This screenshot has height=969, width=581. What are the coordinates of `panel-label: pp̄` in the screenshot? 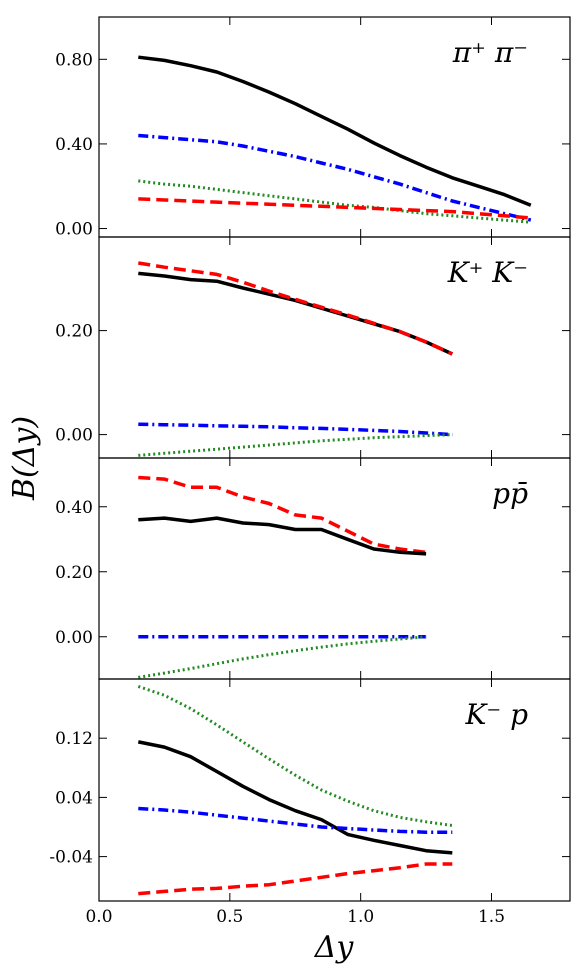 It's located at (510, 493).